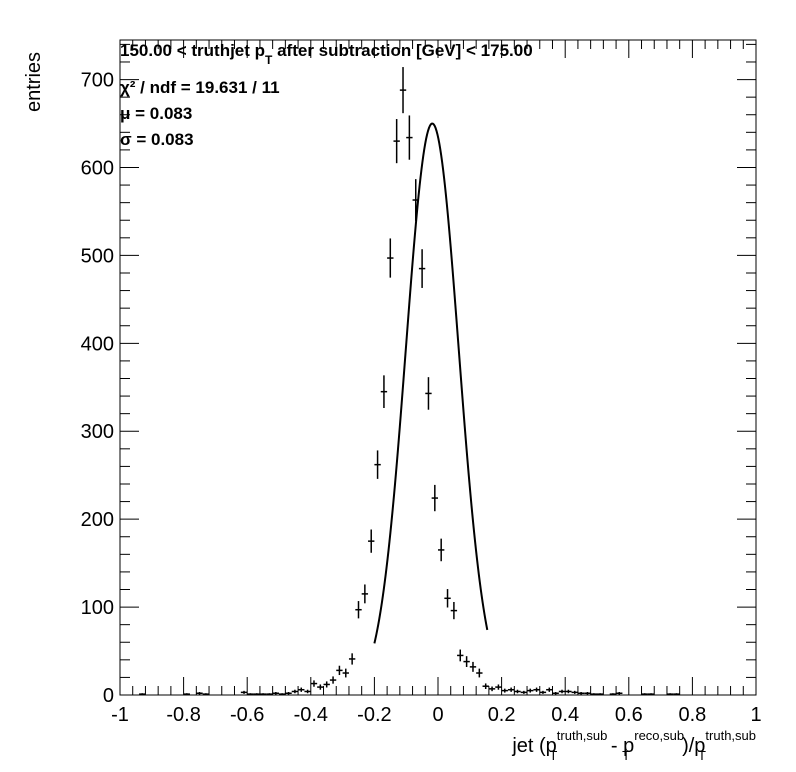 This screenshot has height=772, width=796. What do you see at coordinates (565, 715) in the screenshot?
I see `x-tick-label: 0.4` at bounding box center [565, 715].